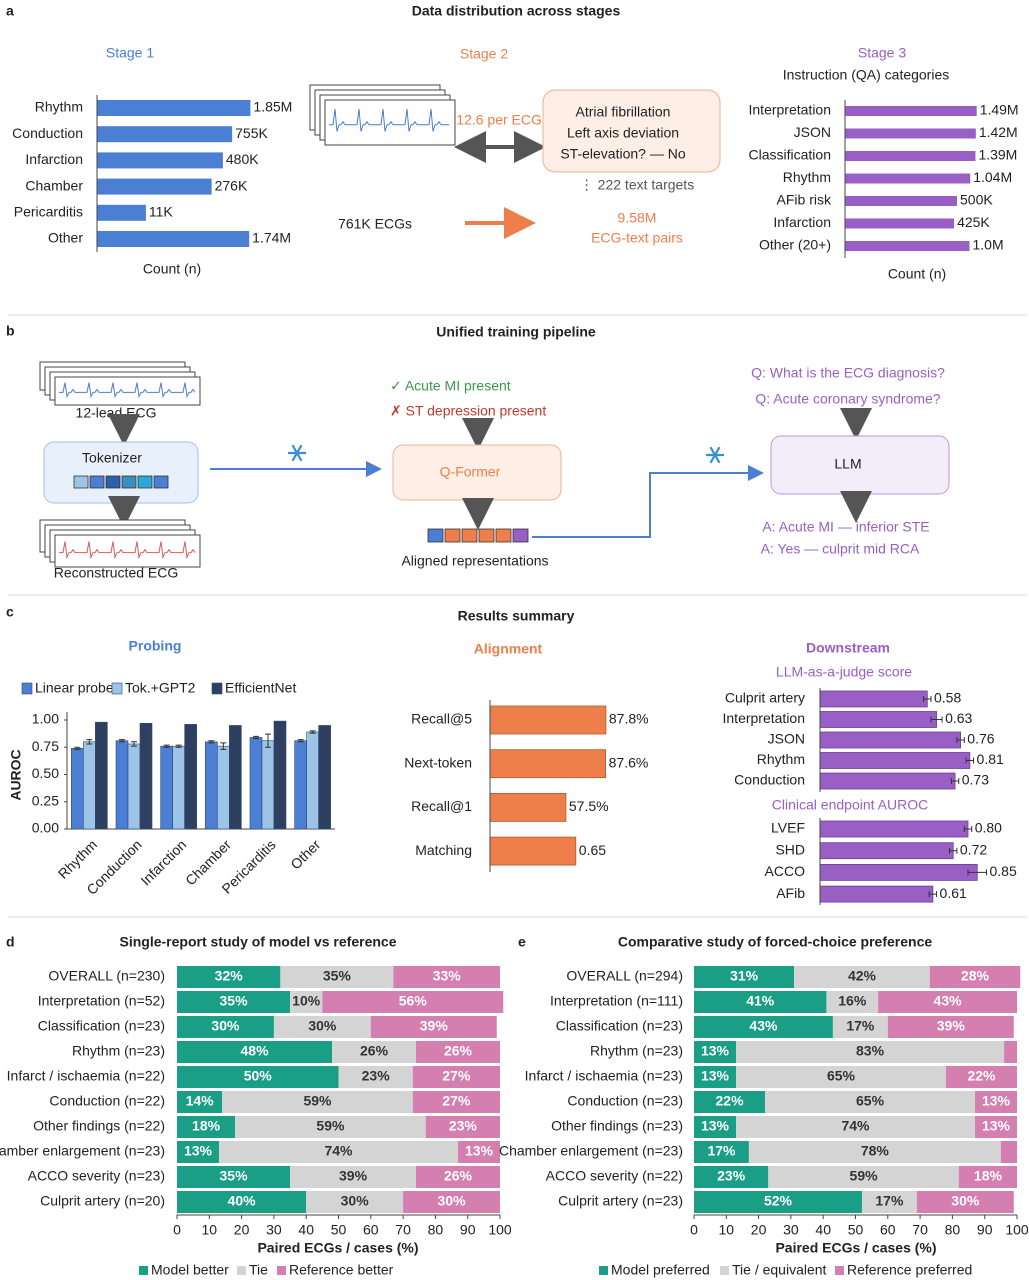 The image size is (1029, 1280). Describe the element at coordinates (516, 332) in the screenshot. I see `panel-title: Unified training pipeline` at that location.